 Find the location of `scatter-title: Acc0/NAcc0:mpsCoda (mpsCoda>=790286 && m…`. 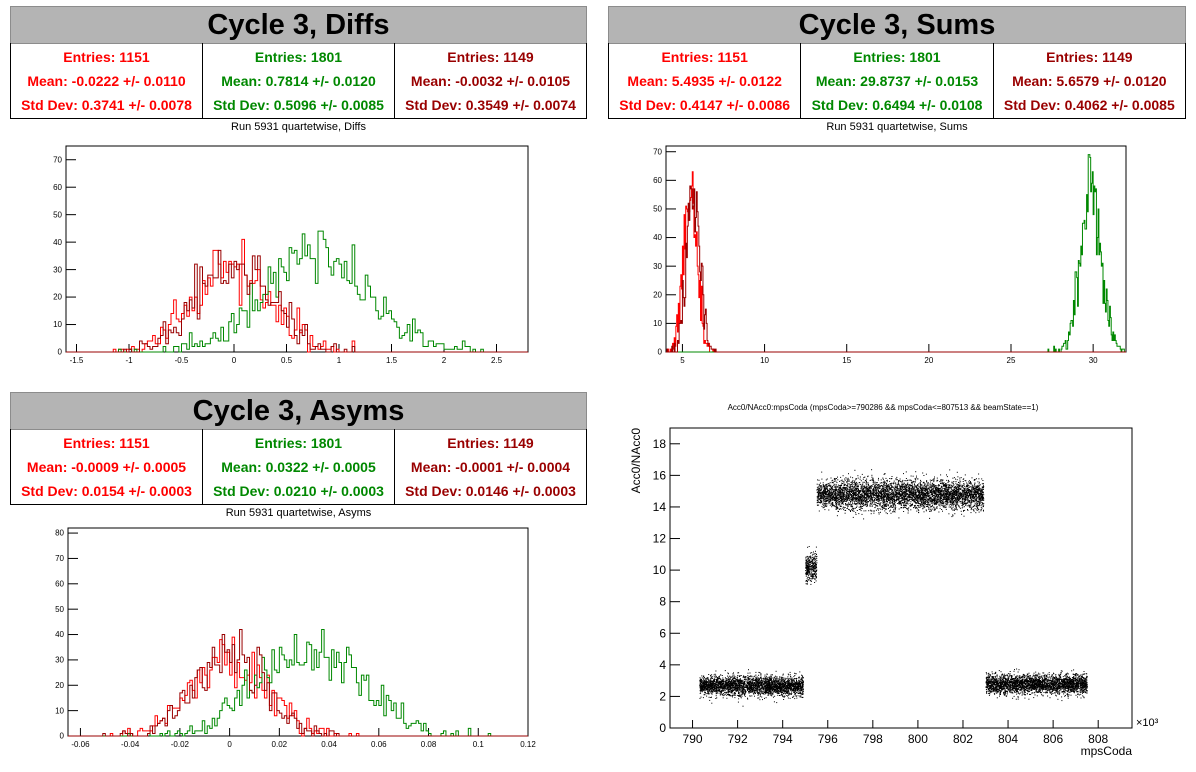

scatter-title: Acc0/NAcc0:mpsCoda (mpsCoda>=790286 && m… is located at coordinates (883, 407).